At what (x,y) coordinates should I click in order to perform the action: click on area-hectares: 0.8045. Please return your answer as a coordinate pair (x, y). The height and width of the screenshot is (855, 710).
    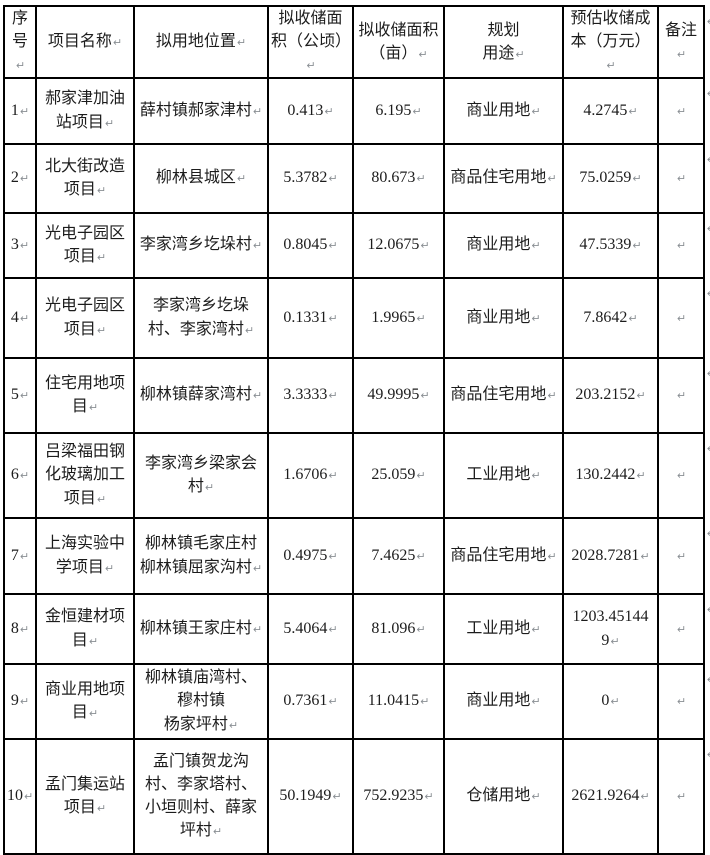
    Looking at the image, I should click on (305, 245).